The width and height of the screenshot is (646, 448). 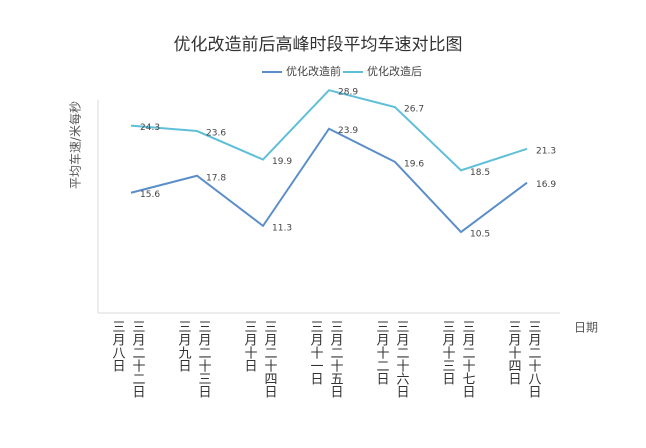 I want to click on x-tick-label: 三月十三日, so click(x=448, y=352).